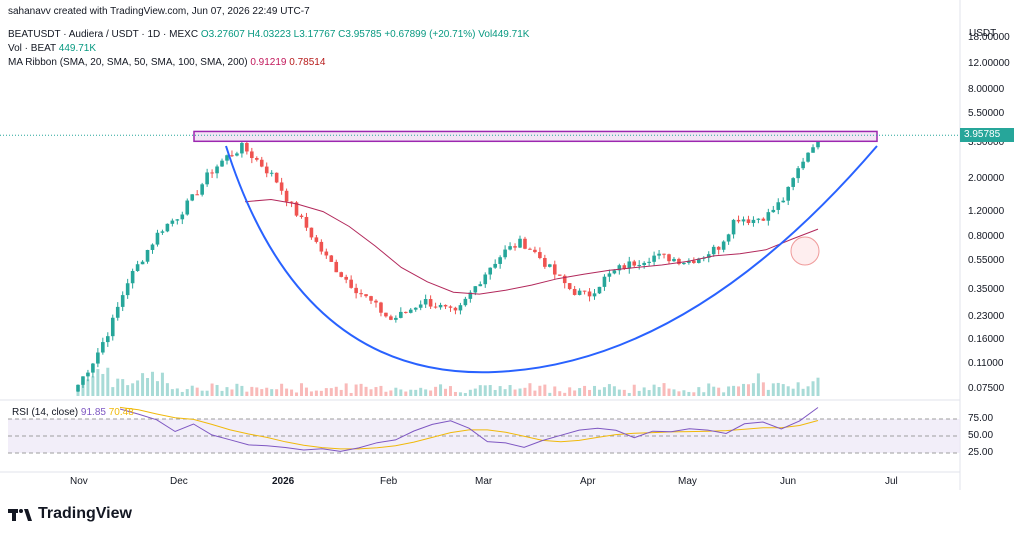 The width and height of the screenshot is (1024, 537). Describe the element at coordinates (986, 237) in the screenshot. I see `price-tick: 0.80000` at that location.